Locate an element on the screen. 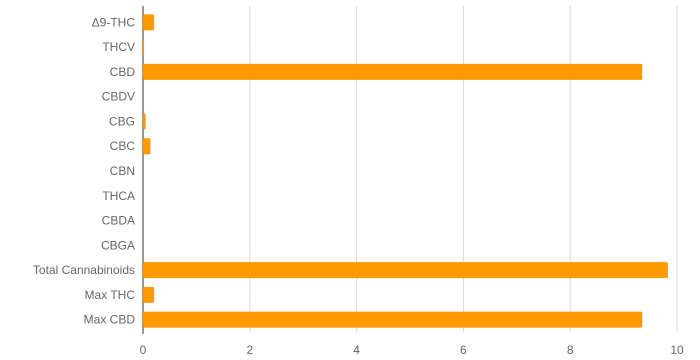 The width and height of the screenshot is (700, 360). x-tick-label: 8 is located at coordinates (570, 350).